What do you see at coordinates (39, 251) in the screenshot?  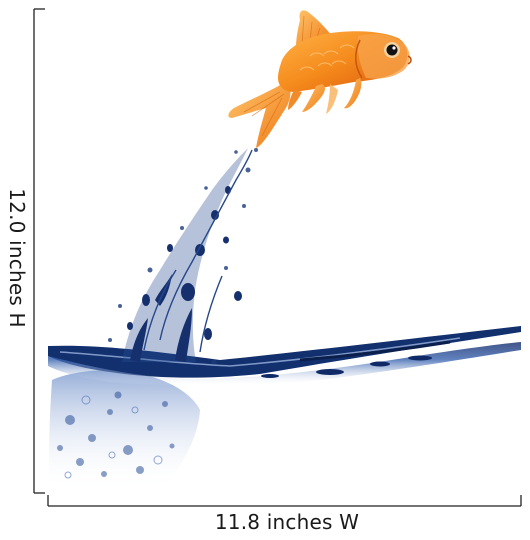 I see `height-ruler` at bounding box center [39, 251].